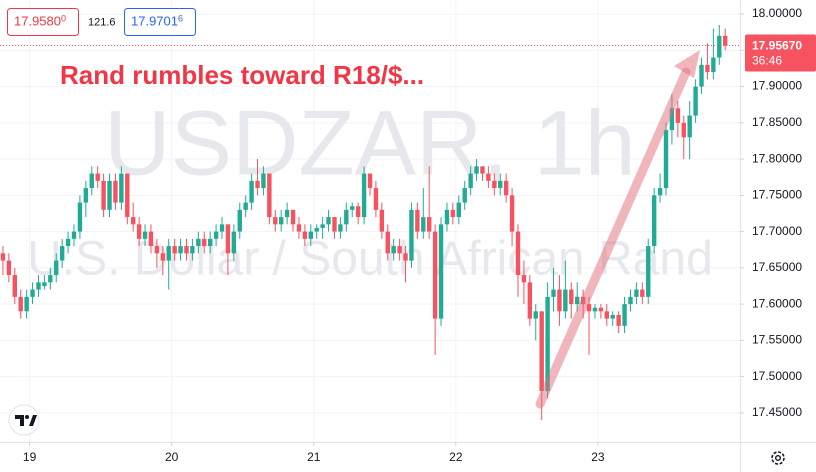 The image size is (816, 472). What do you see at coordinates (180, 19) in the screenshot?
I see `ask-pip: 6` at bounding box center [180, 19].